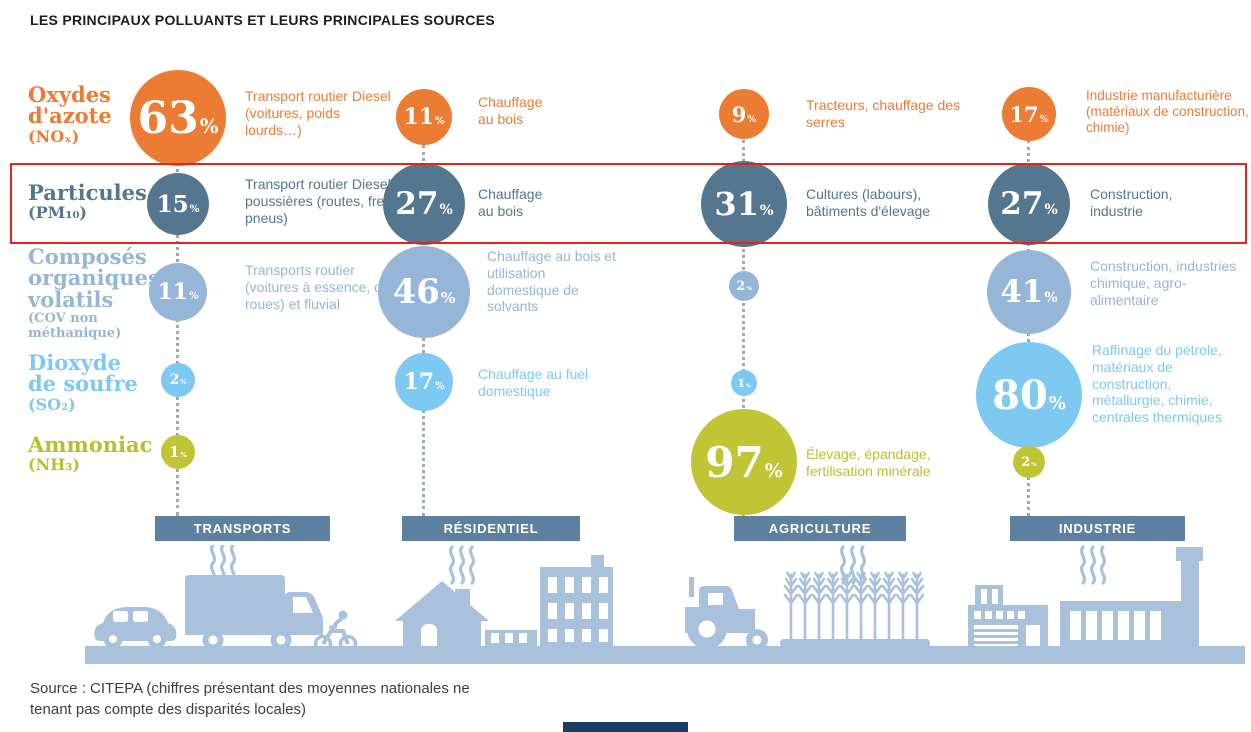 This screenshot has height=732, width=1251. Describe the element at coordinates (734, 462) in the screenshot. I see `value: 97` at that location.